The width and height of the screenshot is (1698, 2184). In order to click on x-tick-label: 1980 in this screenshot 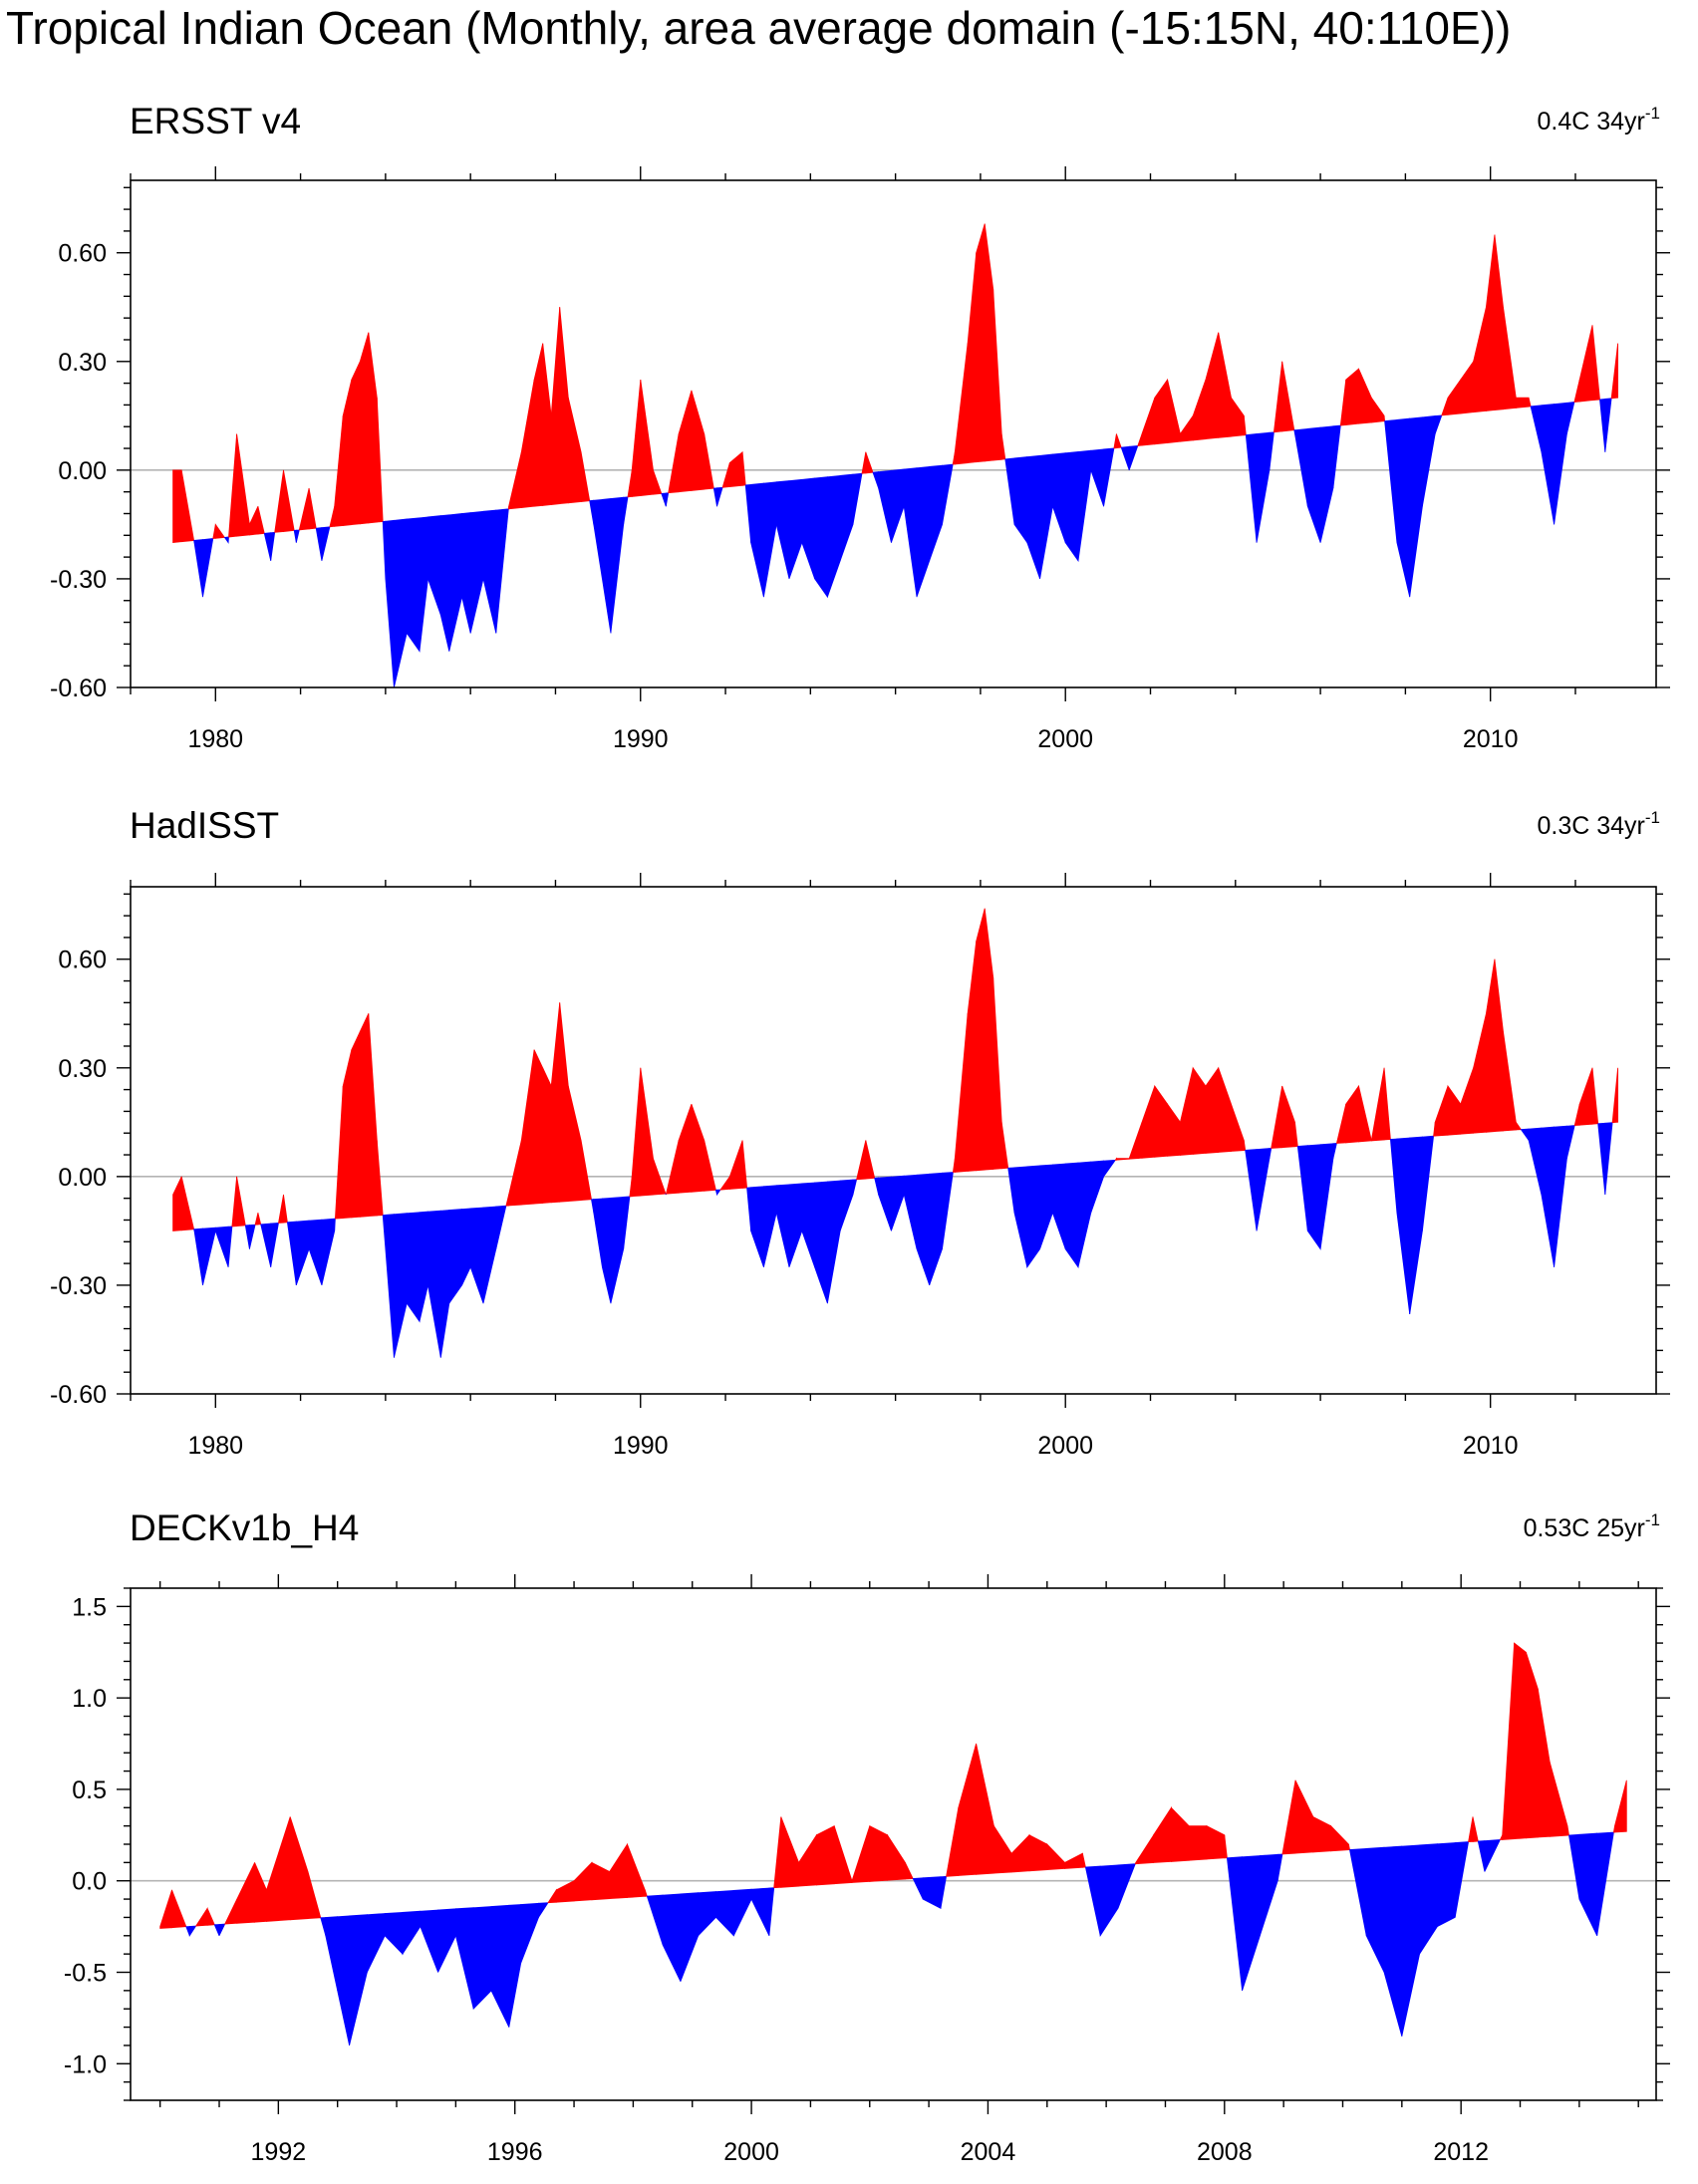, I will do `click(215, 1446)`.